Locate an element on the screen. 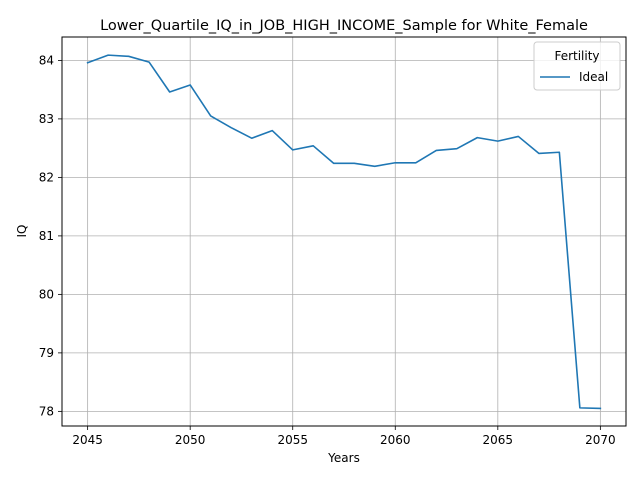  y-tick-label: 79 is located at coordinates (46, 353).